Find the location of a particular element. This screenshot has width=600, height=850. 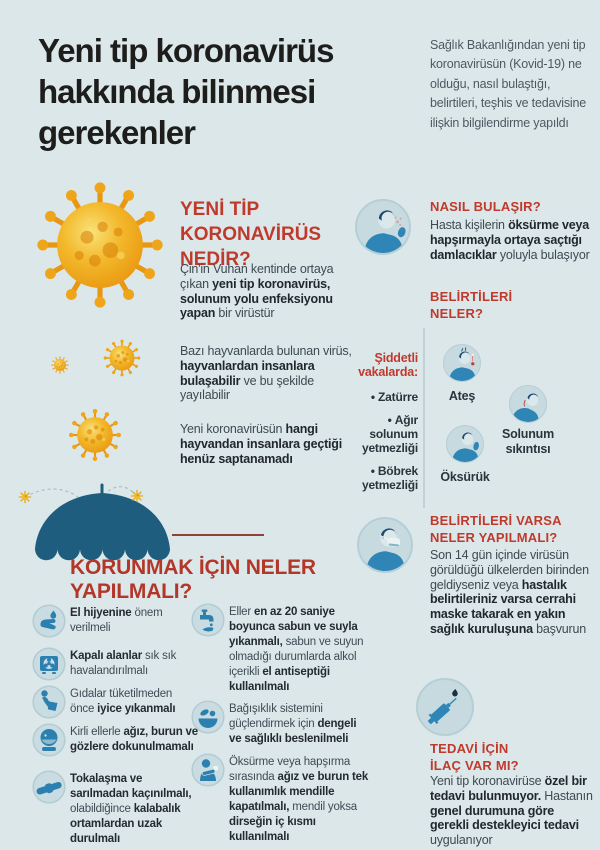

section-heading-belirtiler: BELİRTİLERİ NELER? is located at coordinates (471, 305).